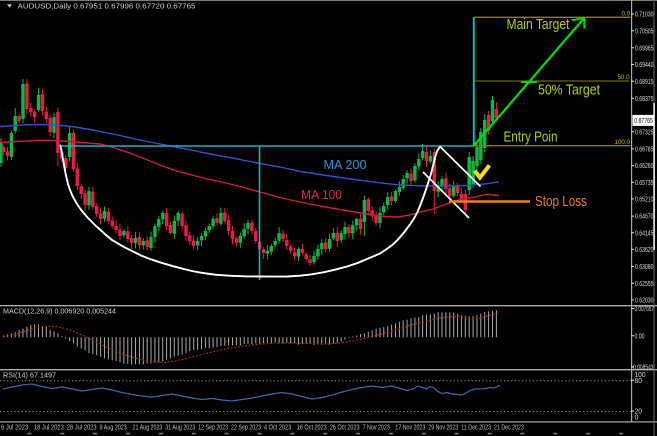 The height and width of the screenshot is (436, 657). I want to click on svg-text: 20, so click(639, 411).